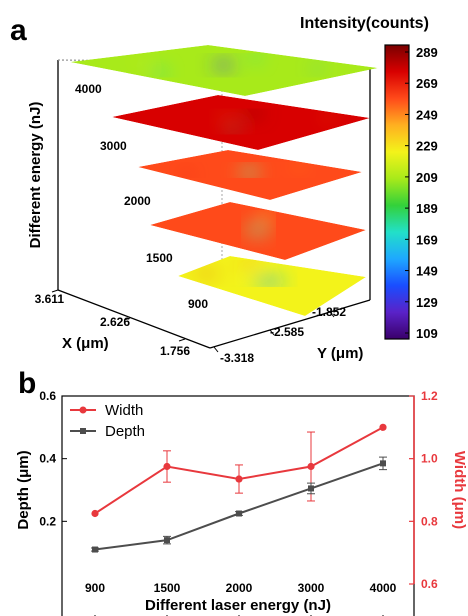 The height and width of the screenshot is (616, 468). What do you see at coordinates (35, 175) in the screenshot?
I see `z-axis-title: Different energy (nJ)` at bounding box center [35, 175].